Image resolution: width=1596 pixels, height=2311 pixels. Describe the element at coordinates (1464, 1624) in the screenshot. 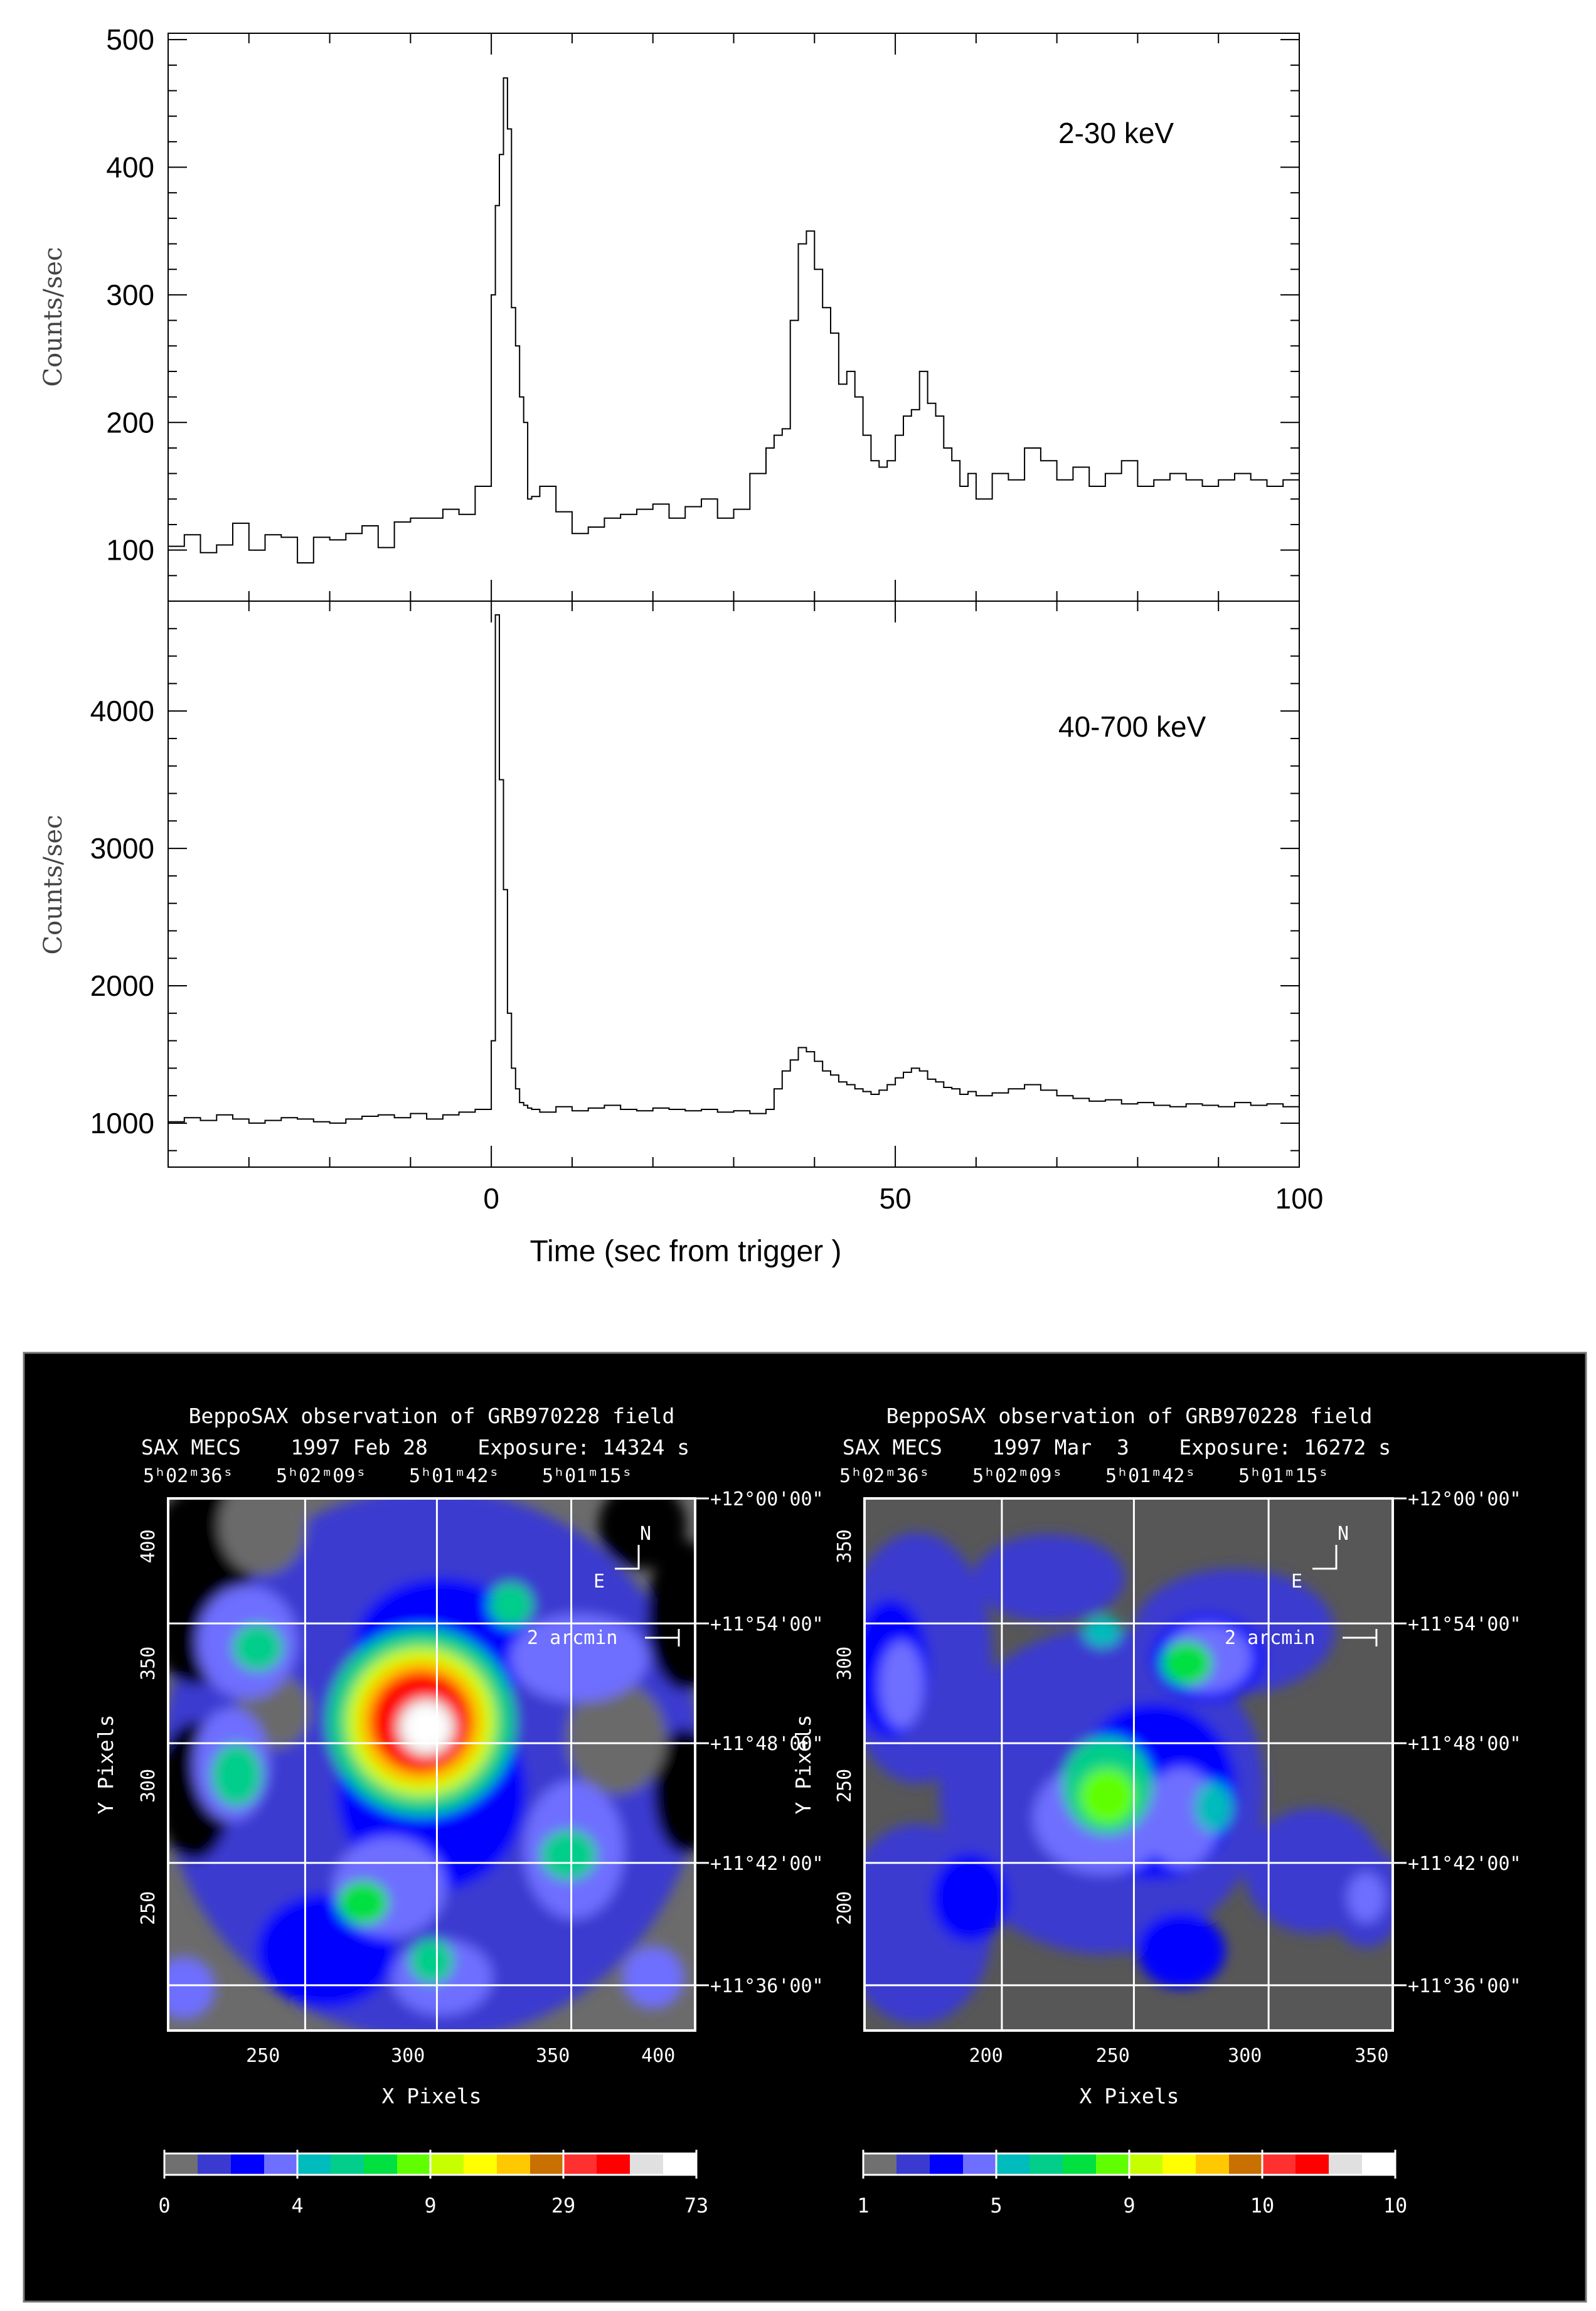

I see `dec-label: +11°54'00"` at that location.